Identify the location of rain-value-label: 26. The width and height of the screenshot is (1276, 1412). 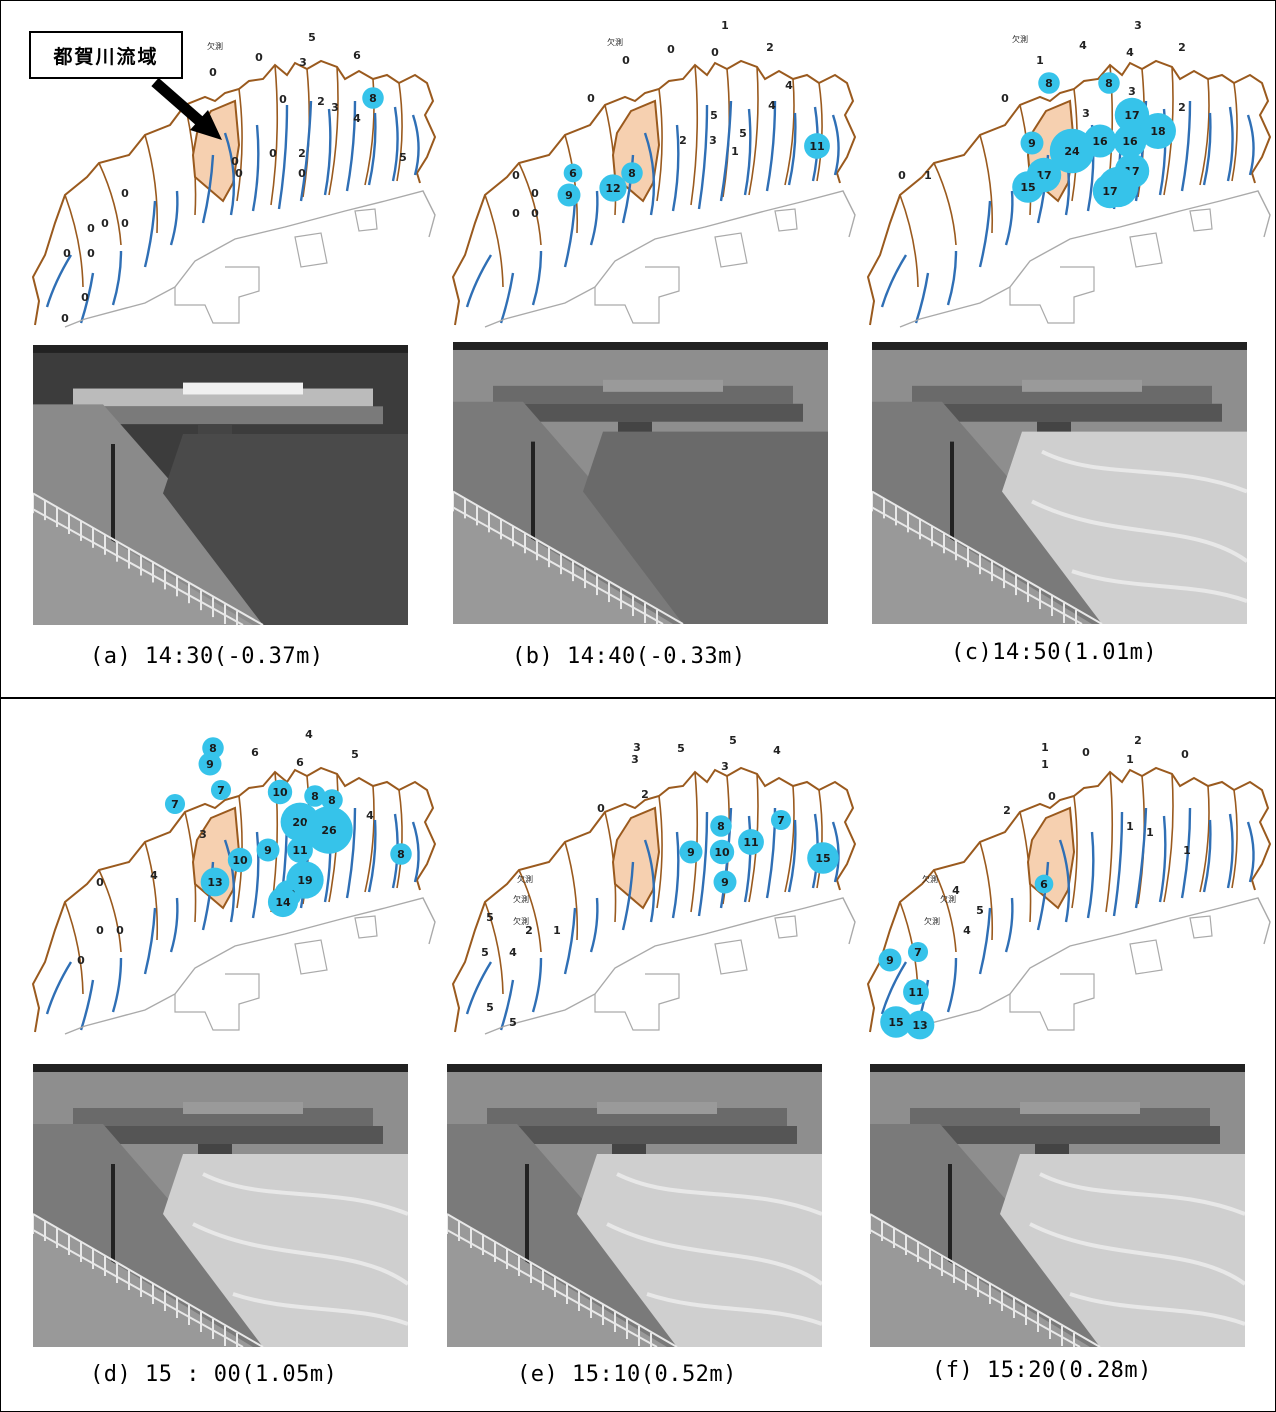
(329, 830).